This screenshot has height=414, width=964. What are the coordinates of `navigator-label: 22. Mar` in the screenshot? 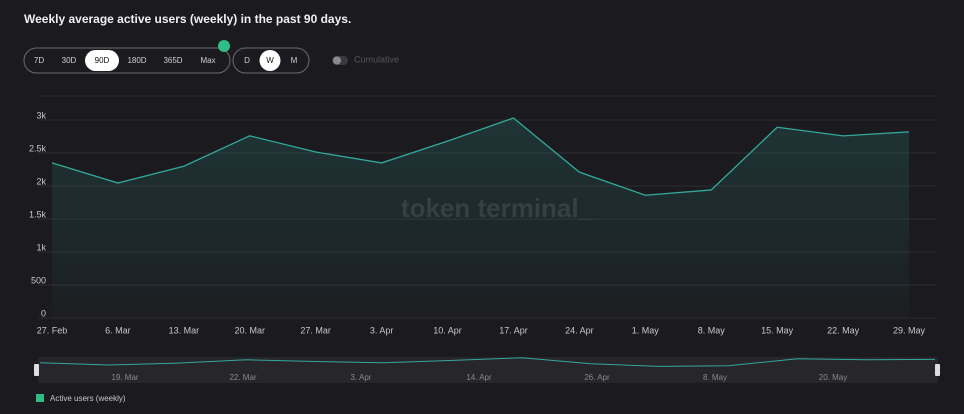 It's located at (242, 377).